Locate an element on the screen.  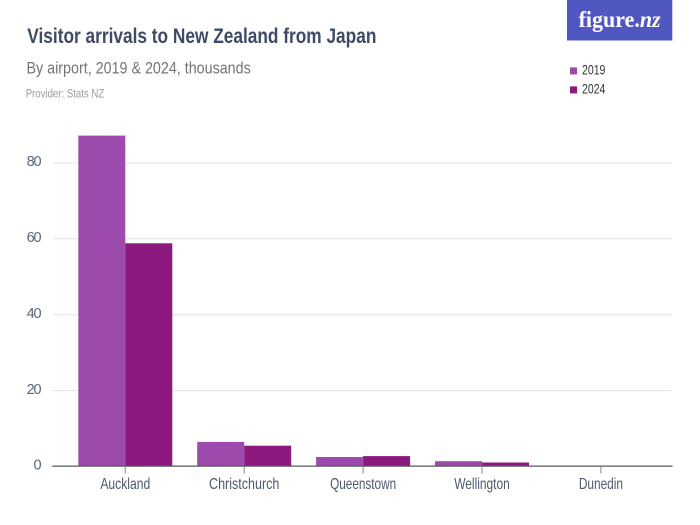
svg-text: Wellington is located at coordinates (482, 483).